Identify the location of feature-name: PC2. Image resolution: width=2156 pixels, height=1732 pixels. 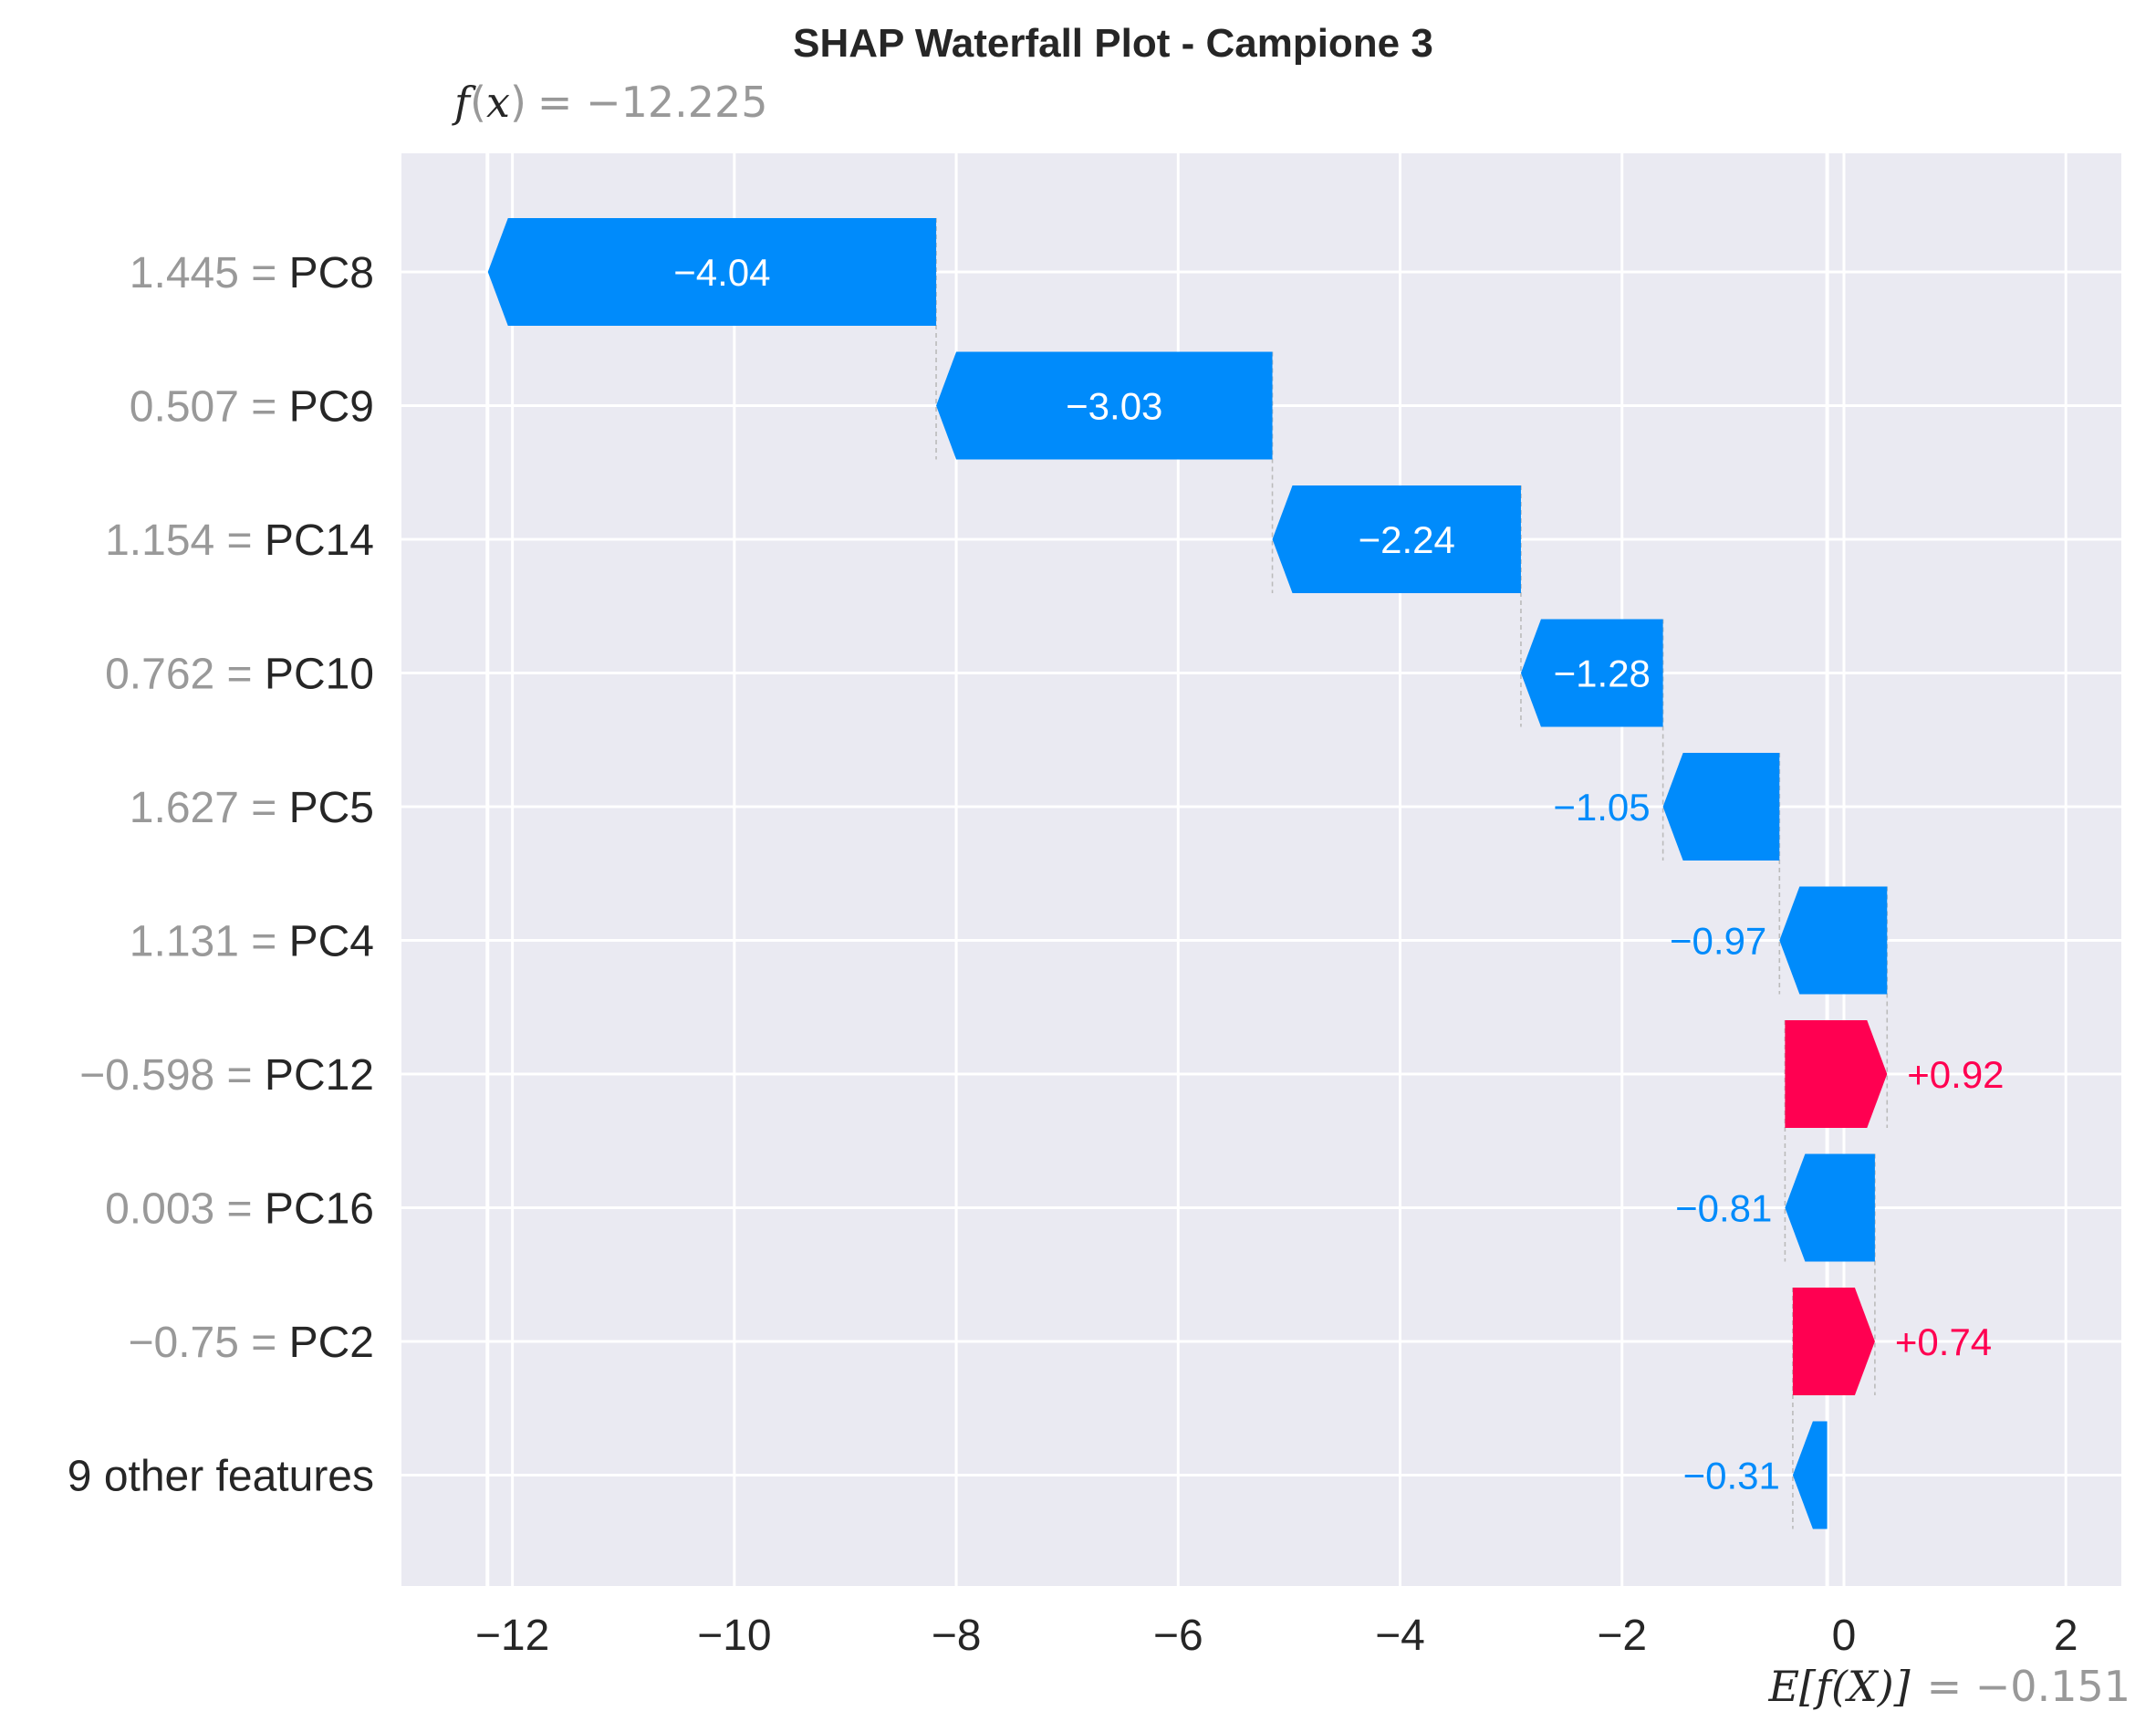
(332, 1343).